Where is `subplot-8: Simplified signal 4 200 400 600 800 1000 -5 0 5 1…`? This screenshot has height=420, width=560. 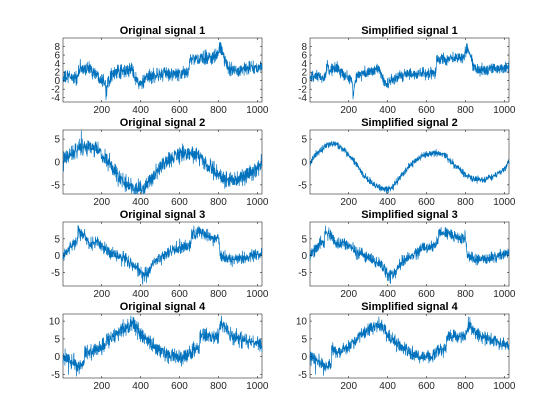 subplot-8: Simplified signal 4 200 400 600 800 1000 -5 0 5 1… is located at coordinates (406, 346).